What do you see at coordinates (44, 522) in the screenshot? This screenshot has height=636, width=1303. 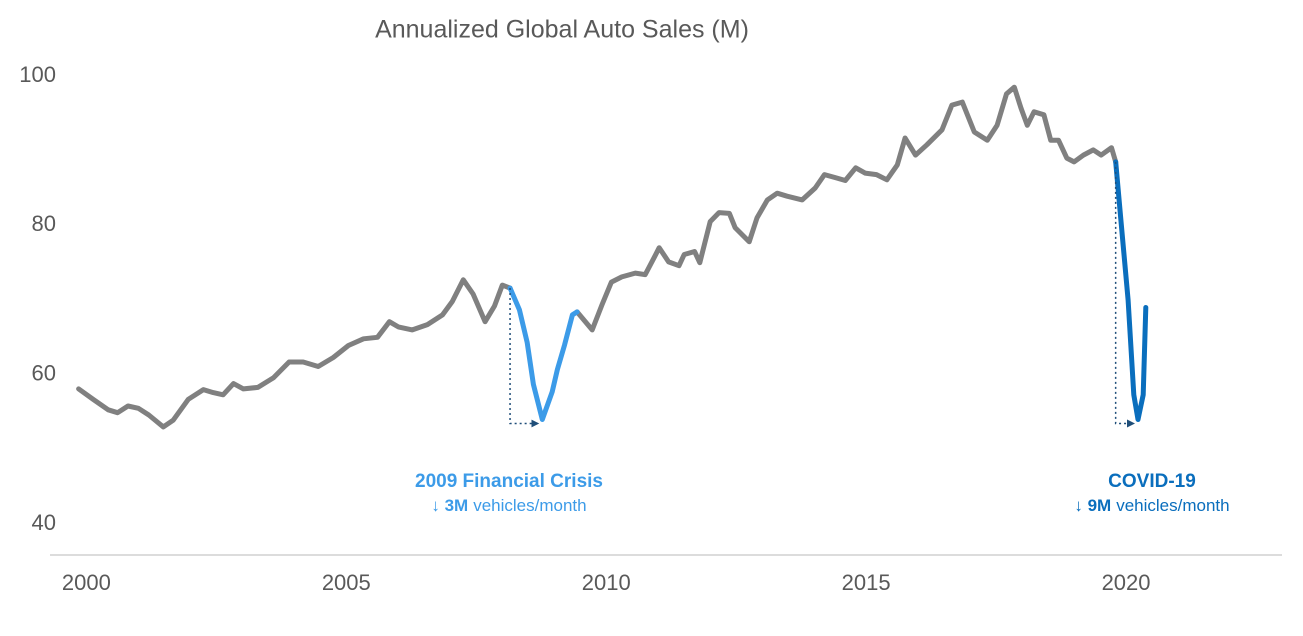 I see `y-tick-label: 40` at bounding box center [44, 522].